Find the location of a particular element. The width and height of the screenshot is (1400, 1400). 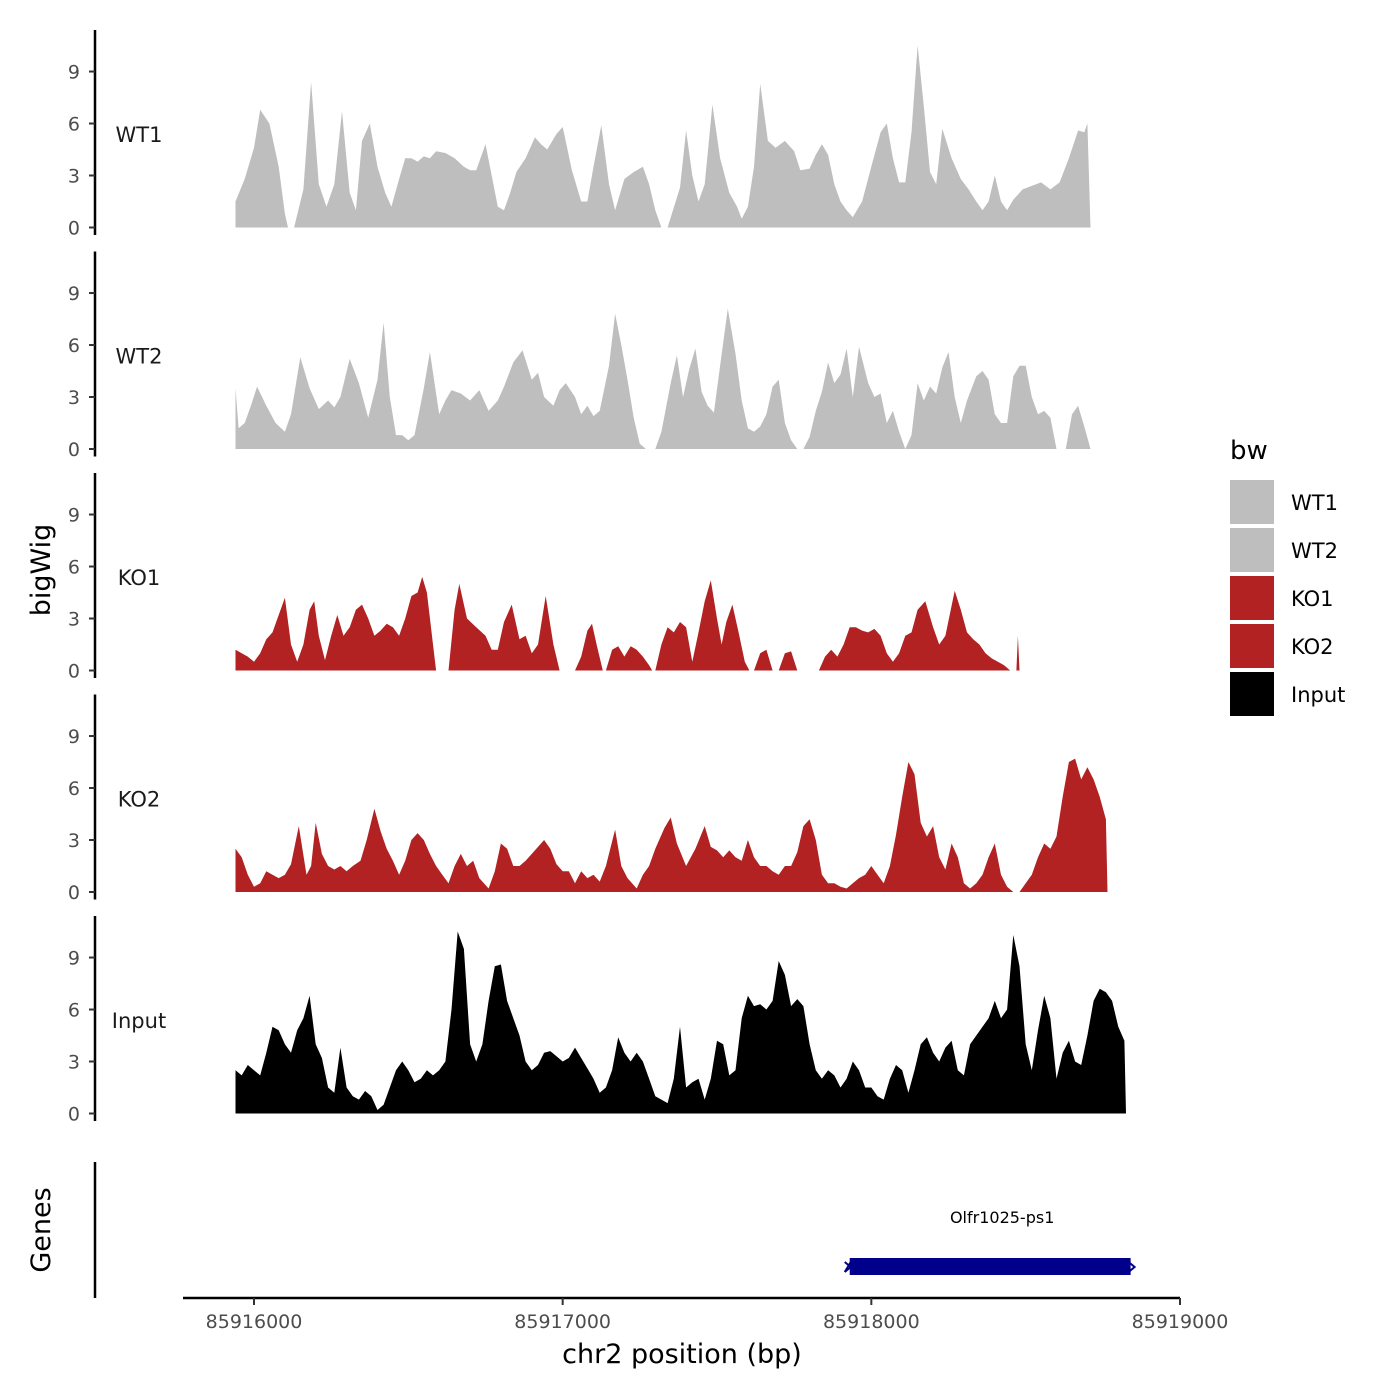

track-wt1: 0 3 6 9 WT1 is located at coordinates (579, 135).